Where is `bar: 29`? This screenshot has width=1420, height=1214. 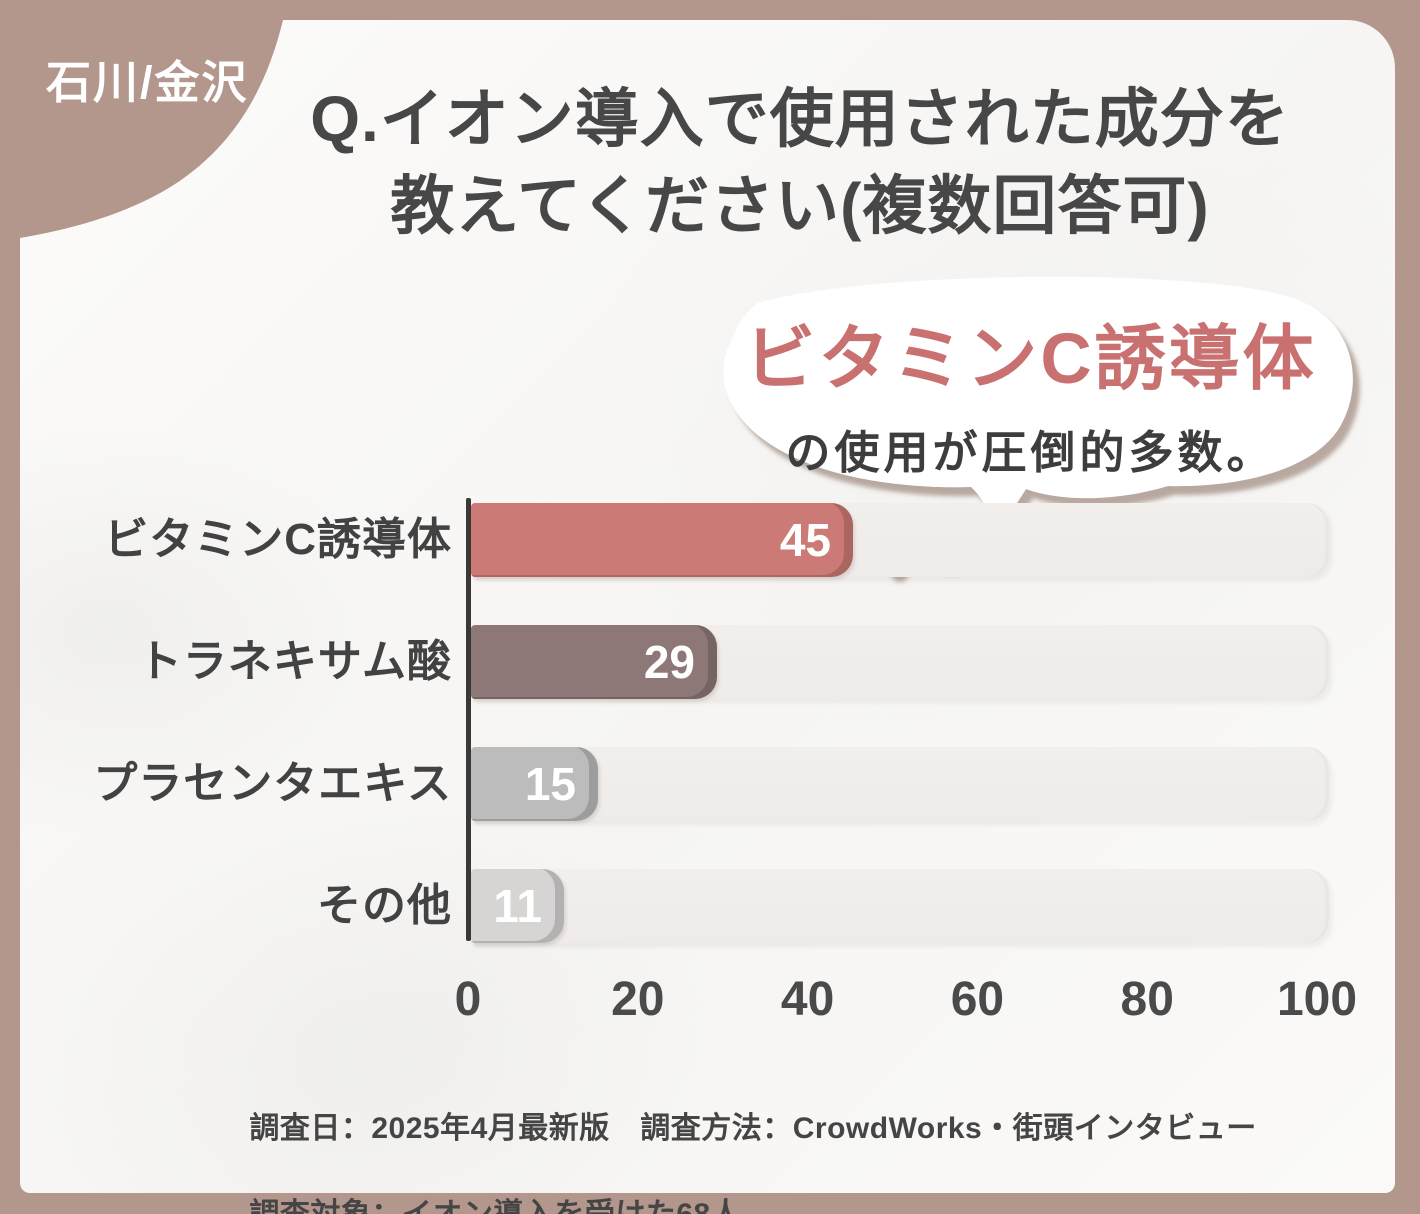
bar: 29 is located at coordinates (594, 662).